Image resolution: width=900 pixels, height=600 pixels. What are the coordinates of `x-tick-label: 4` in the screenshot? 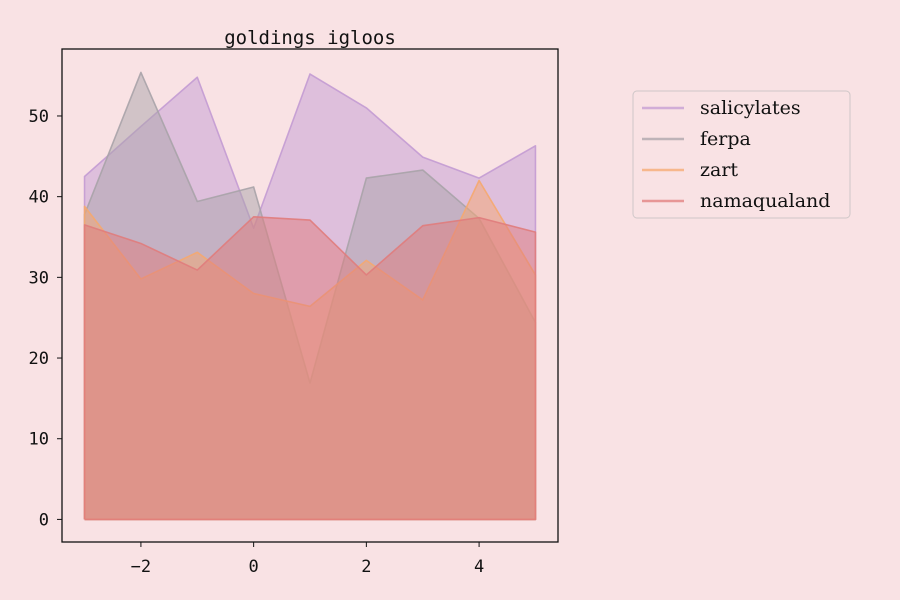 It's located at (479, 567).